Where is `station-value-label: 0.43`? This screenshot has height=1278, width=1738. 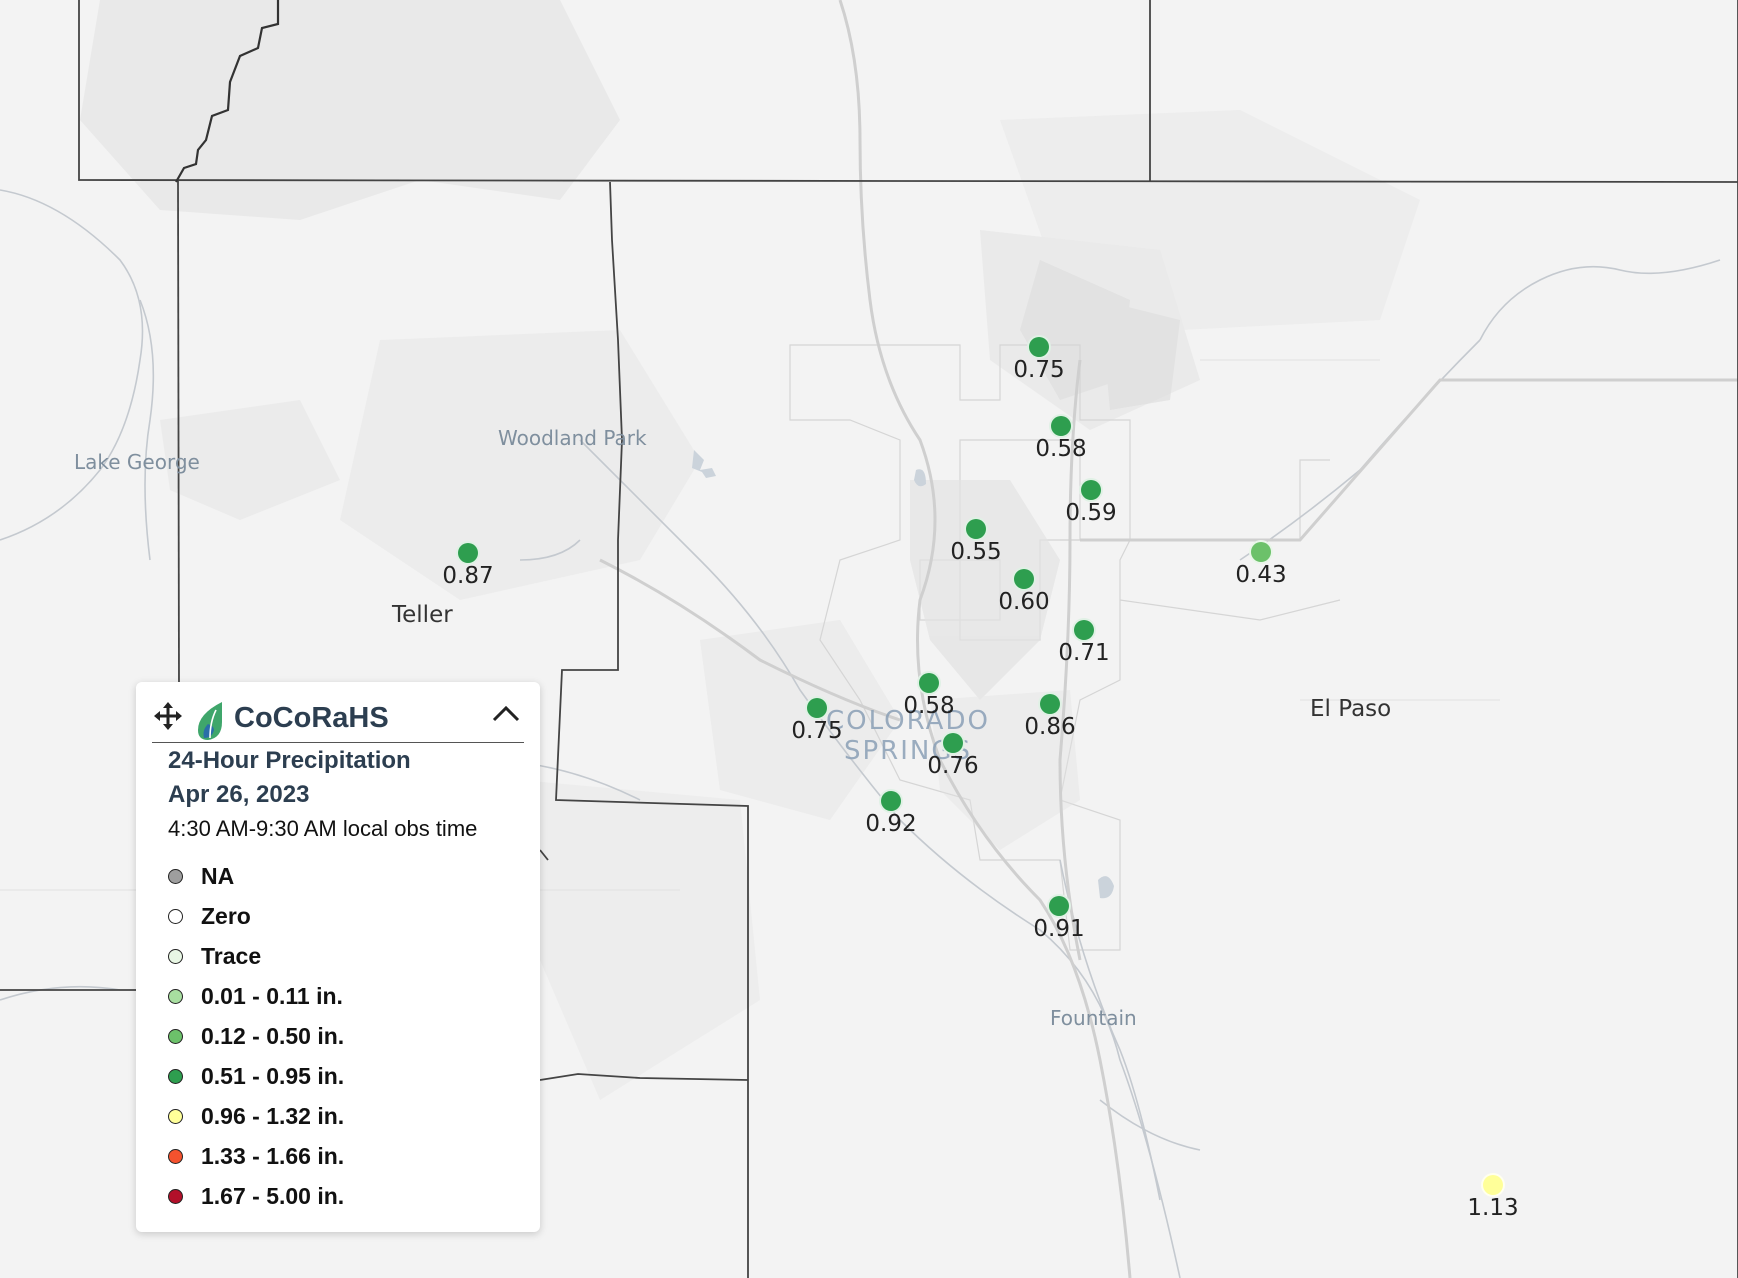 station-value-label: 0.43 is located at coordinates (1261, 575).